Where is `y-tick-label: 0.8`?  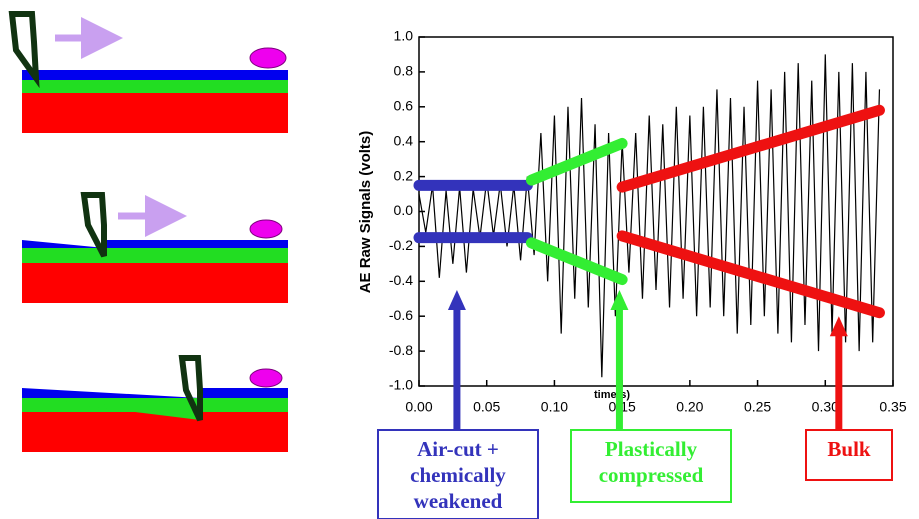
y-tick-label: 0.8 is located at coordinates (404, 71).